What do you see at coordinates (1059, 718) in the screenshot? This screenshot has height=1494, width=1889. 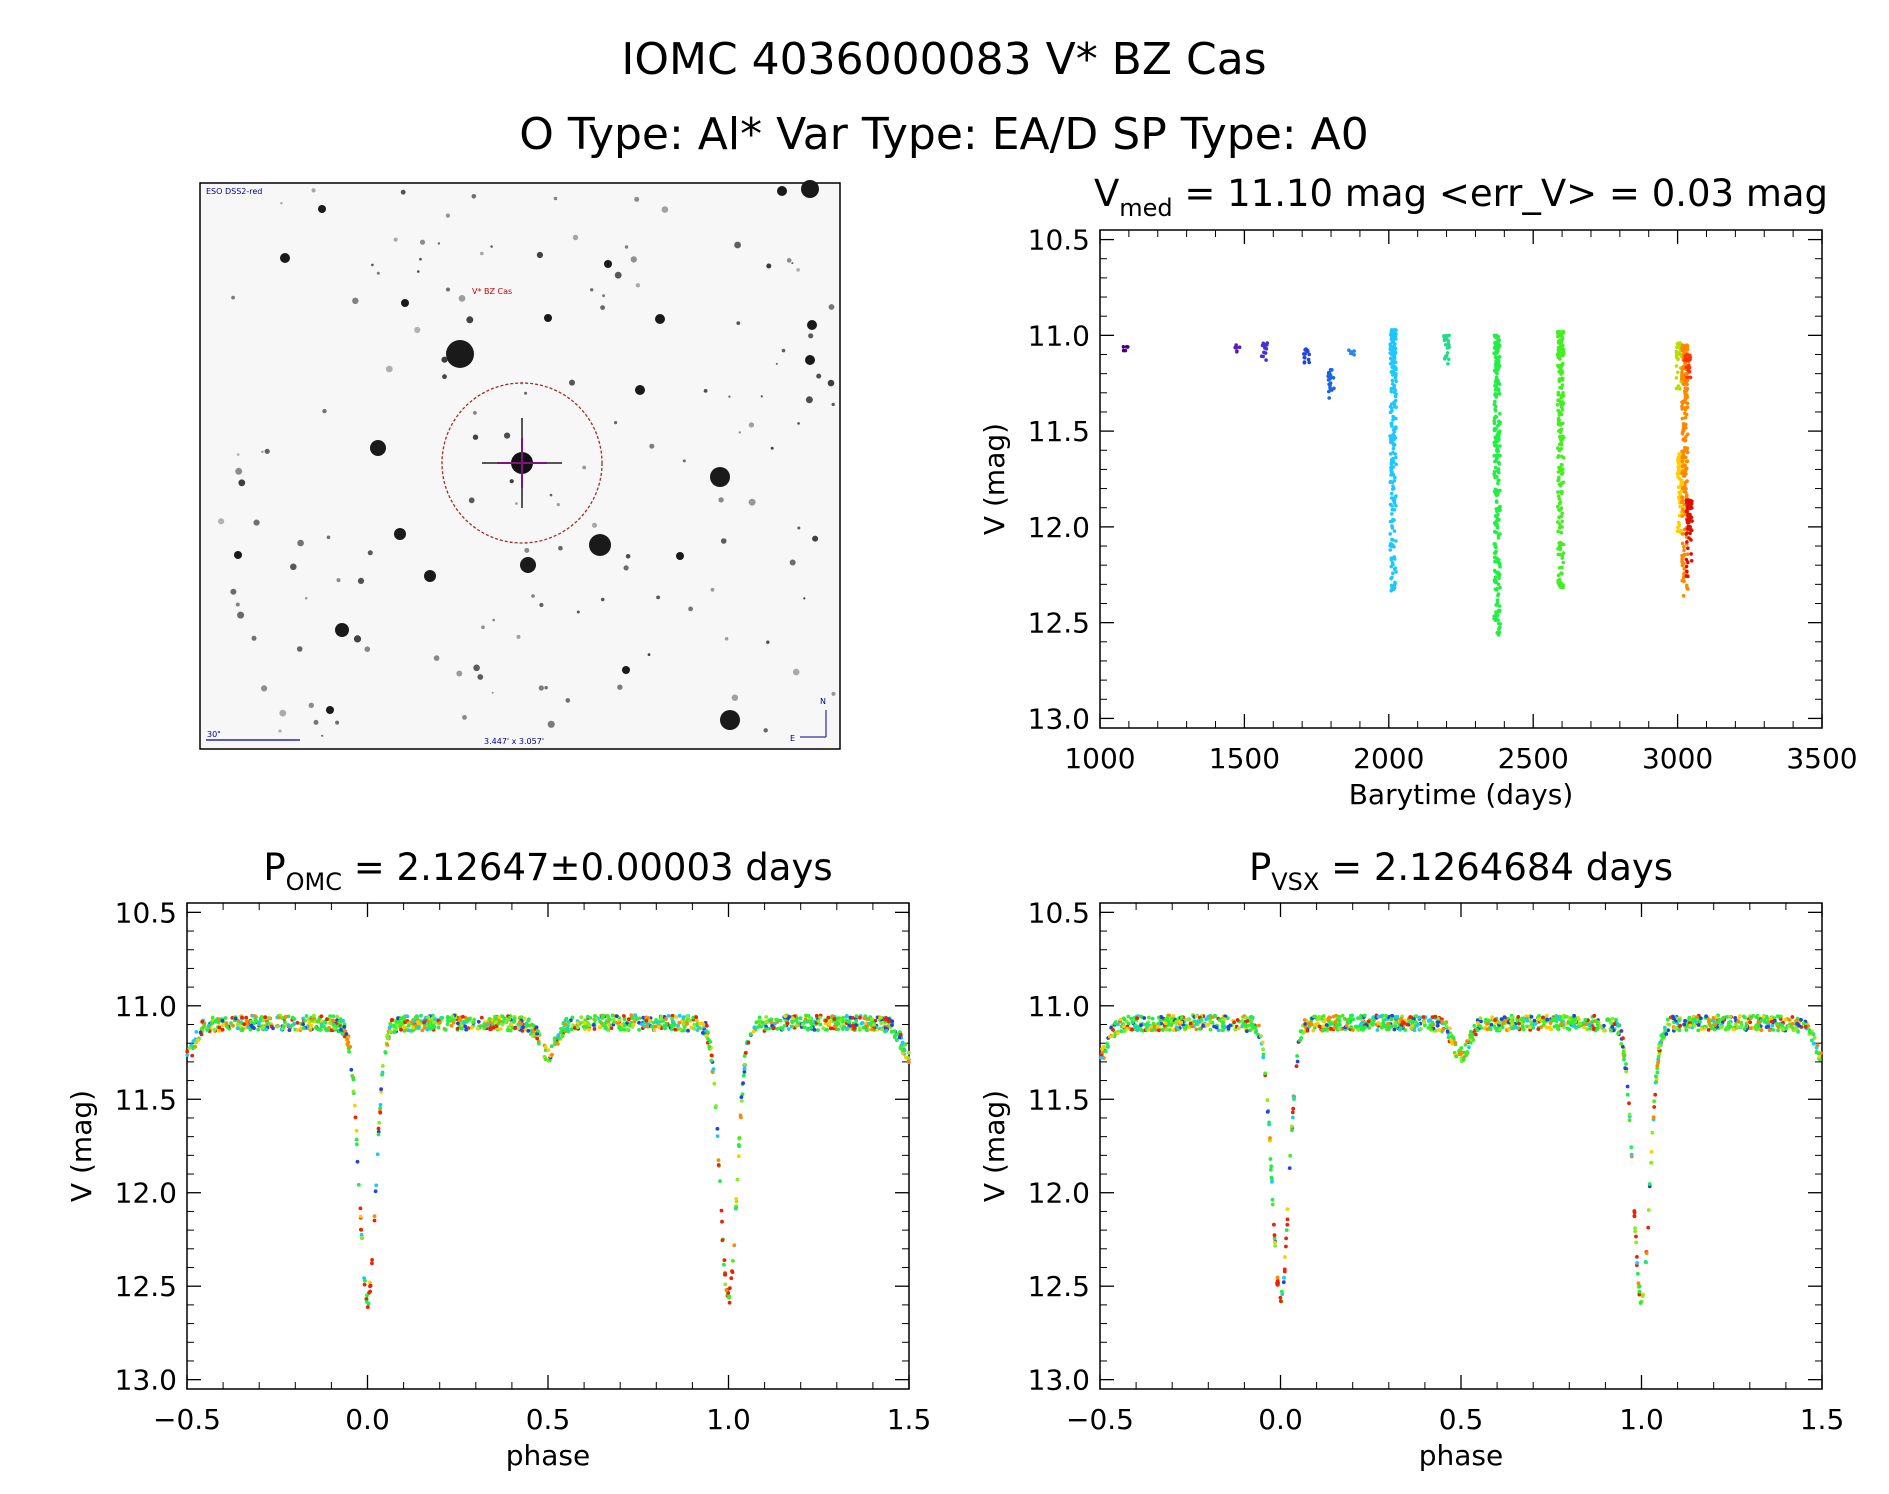 I see `y-tick-label: 13.0` at bounding box center [1059, 718].